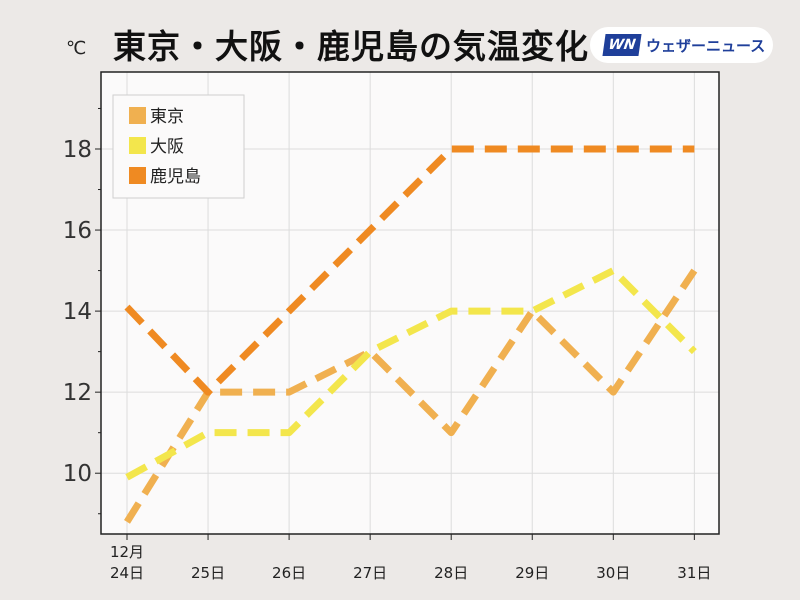 Image resolution: width=800 pixels, height=600 pixels. I want to click on weathernews-logo: WN ウェザーニュース, so click(681, 45).